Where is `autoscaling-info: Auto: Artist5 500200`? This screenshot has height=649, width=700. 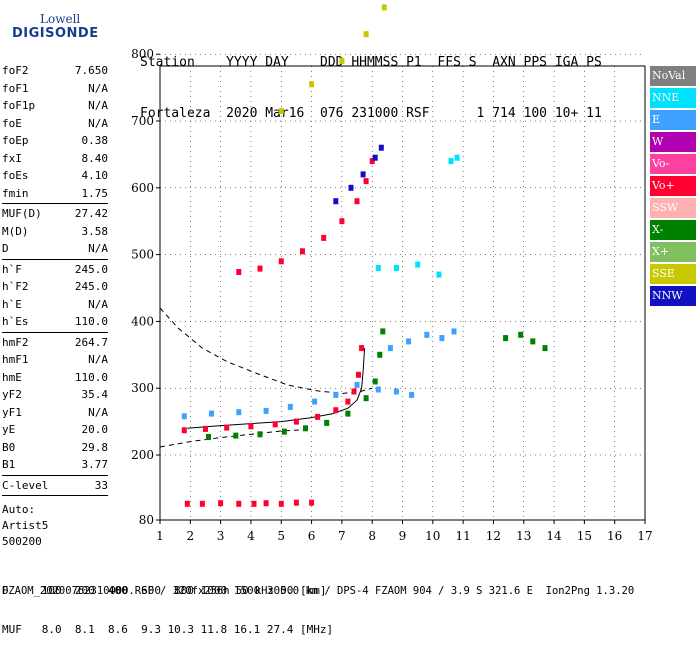
autoscaling-info: Auto: Artist5 500200 is located at coordinates (55, 526).